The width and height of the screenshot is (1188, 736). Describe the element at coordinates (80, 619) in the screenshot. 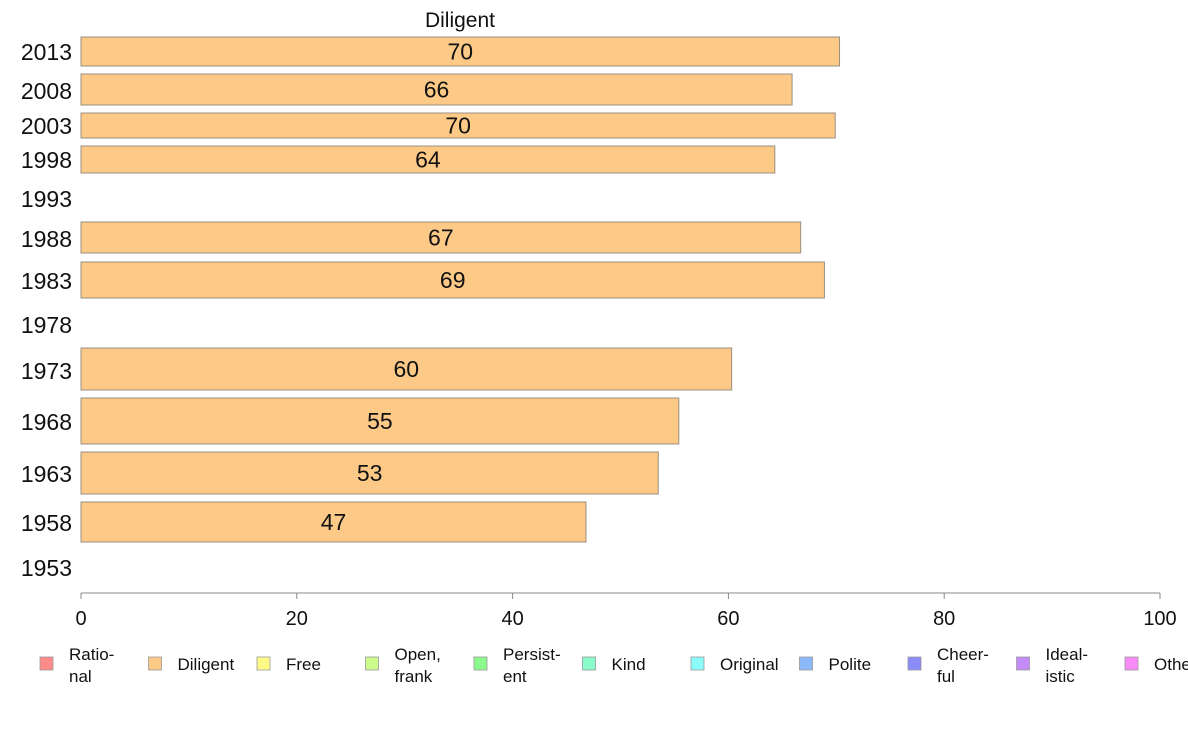

I see `x-tick-label: 0` at that location.